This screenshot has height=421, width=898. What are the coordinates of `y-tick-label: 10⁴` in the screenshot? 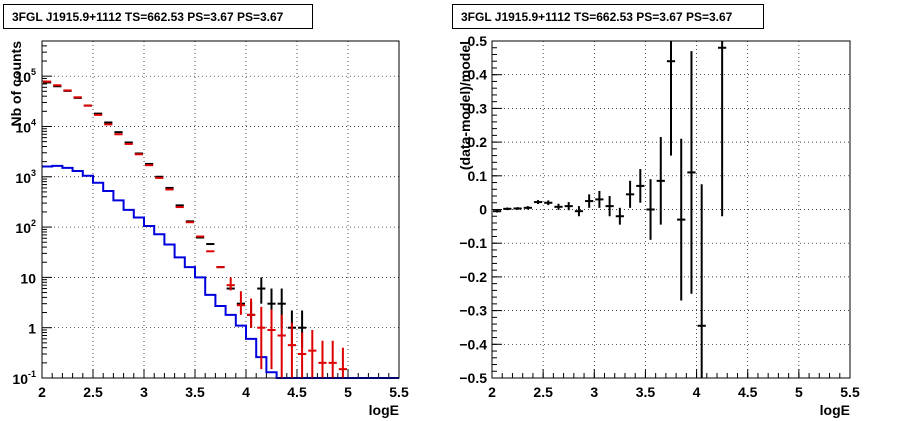 It's located at (25, 126).